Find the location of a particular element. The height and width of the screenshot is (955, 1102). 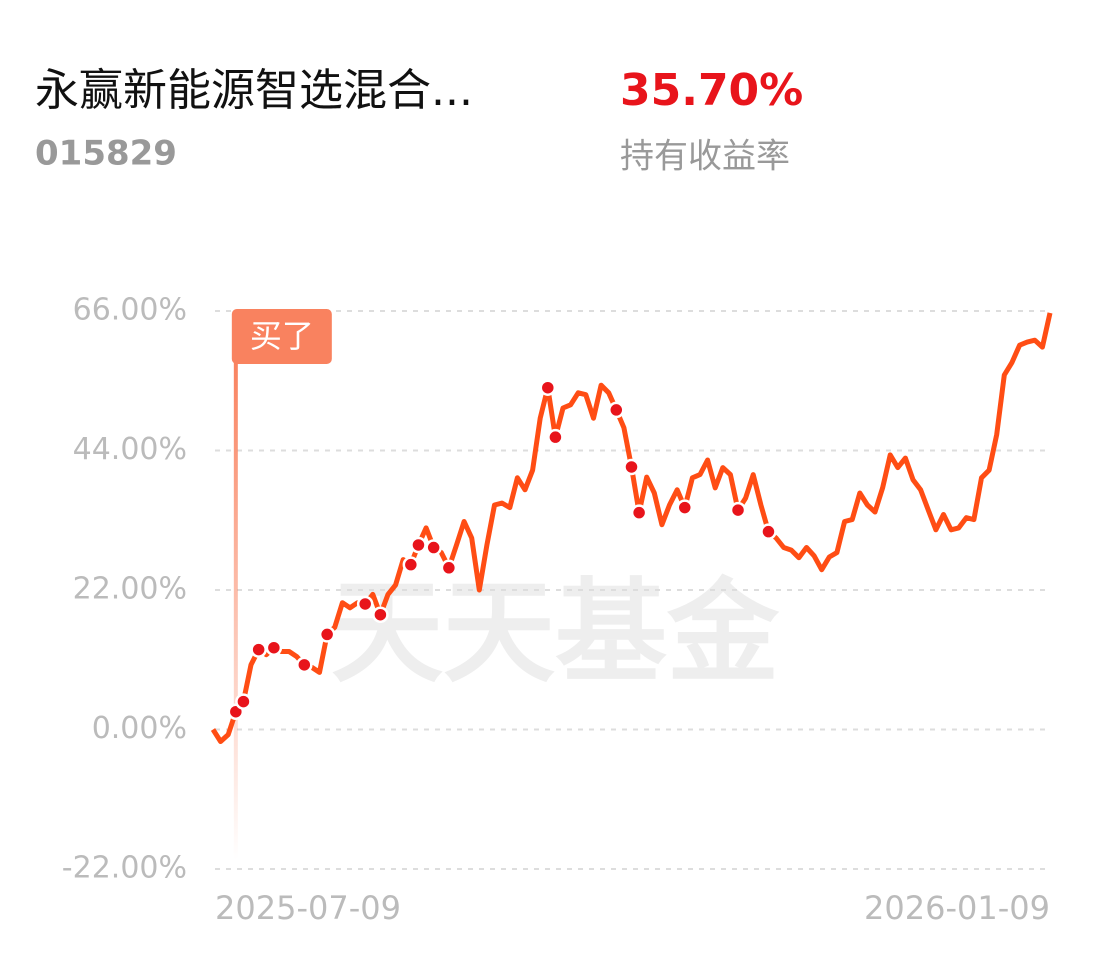

buy-tag-label: 买了 is located at coordinates (282, 336).